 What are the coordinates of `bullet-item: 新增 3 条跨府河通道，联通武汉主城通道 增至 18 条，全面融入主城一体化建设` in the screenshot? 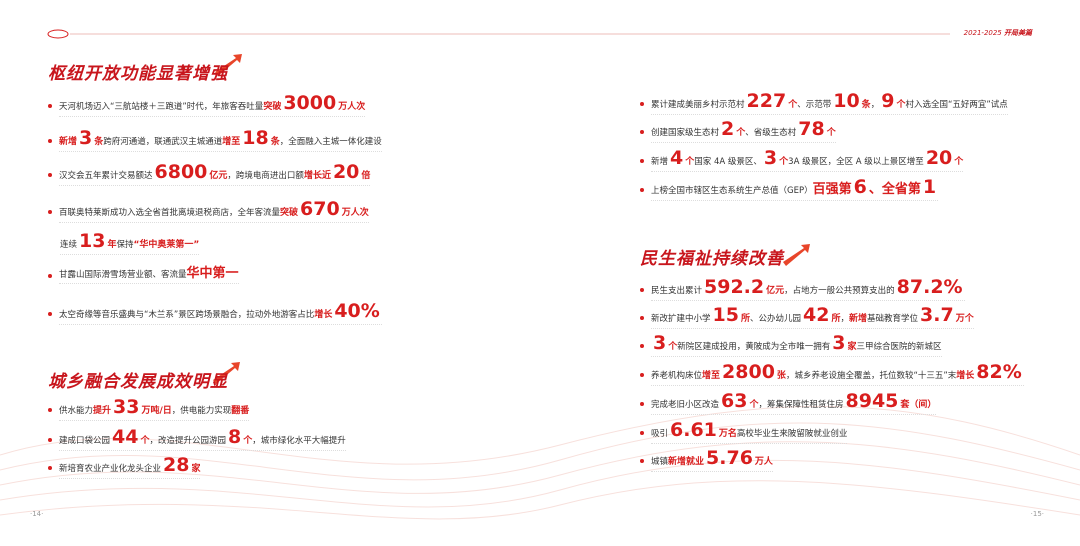 It's located at (220, 139).